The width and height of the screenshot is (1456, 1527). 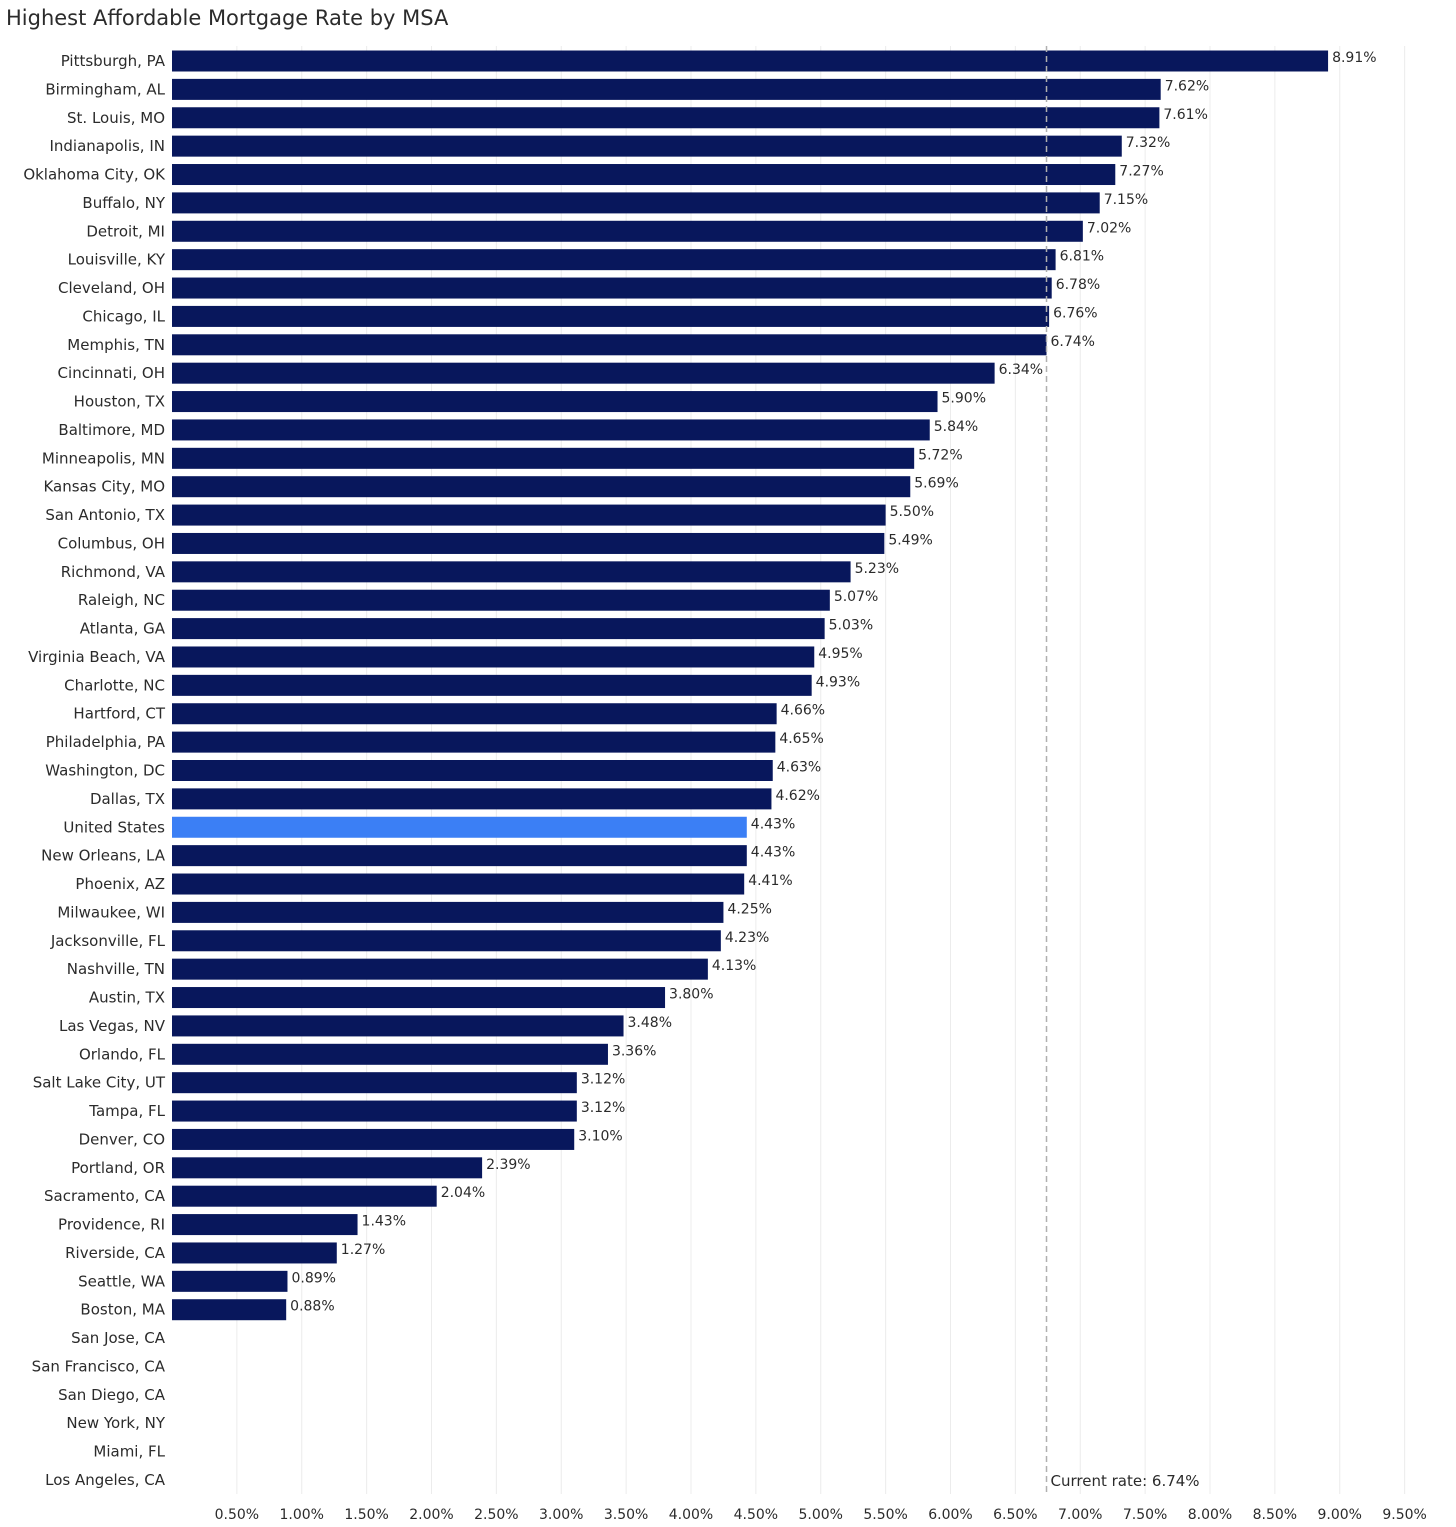 I want to click on x-tick-label: 1.50%, so click(x=366, y=1515).